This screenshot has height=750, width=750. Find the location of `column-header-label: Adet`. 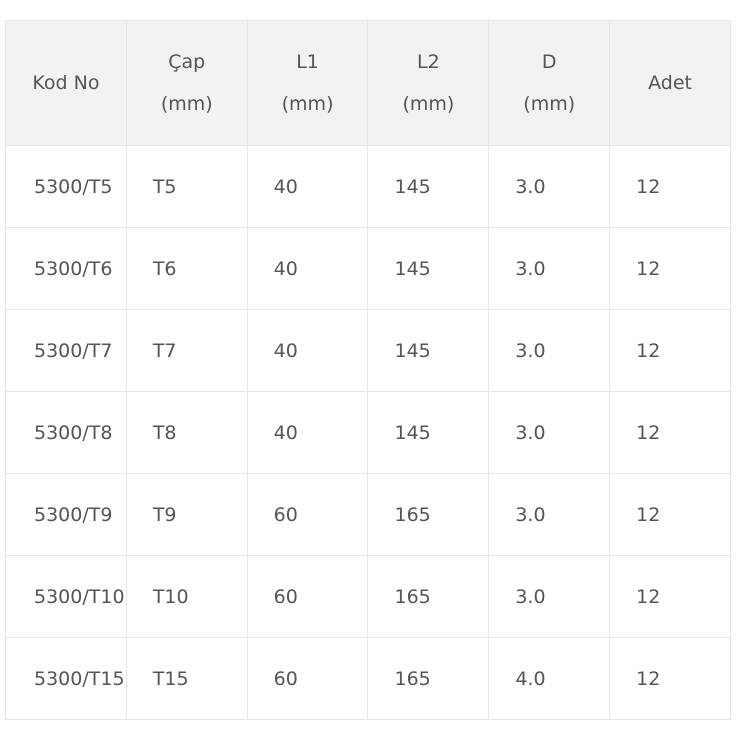

column-header-label: Adet is located at coordinates (670, 83).